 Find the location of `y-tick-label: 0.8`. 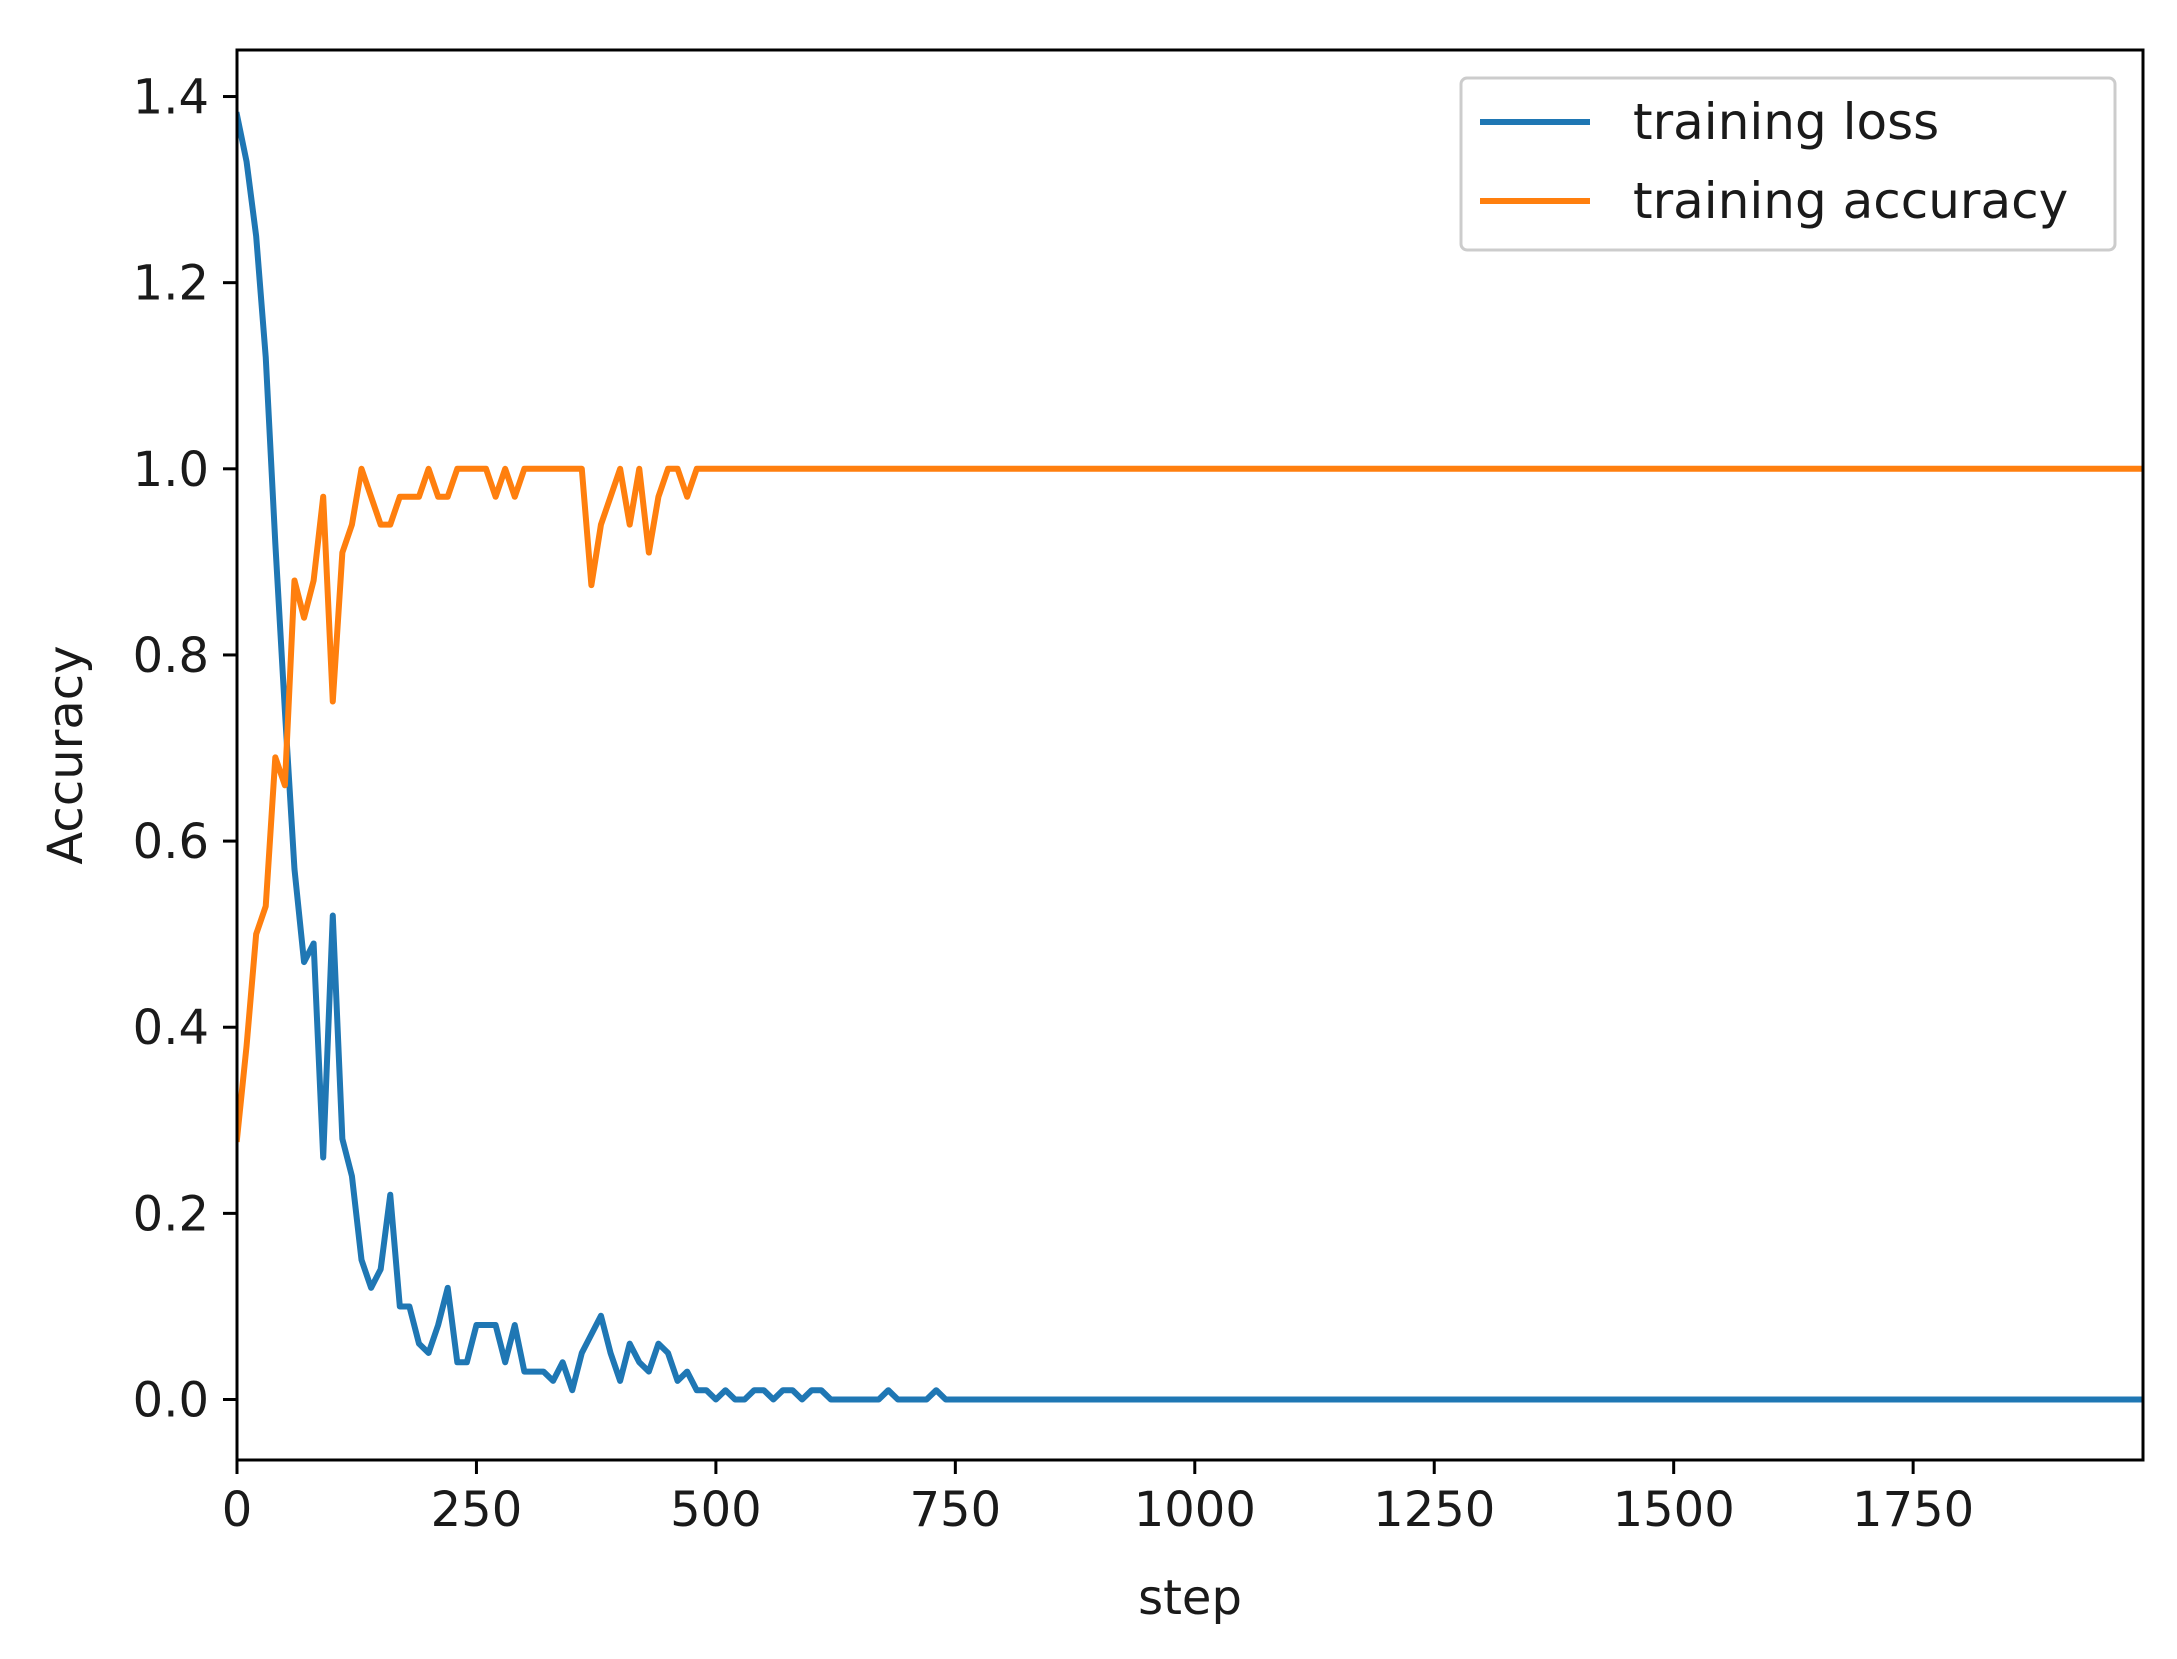

y-tick-label: 0.8 is located at coordinates (171, 656).